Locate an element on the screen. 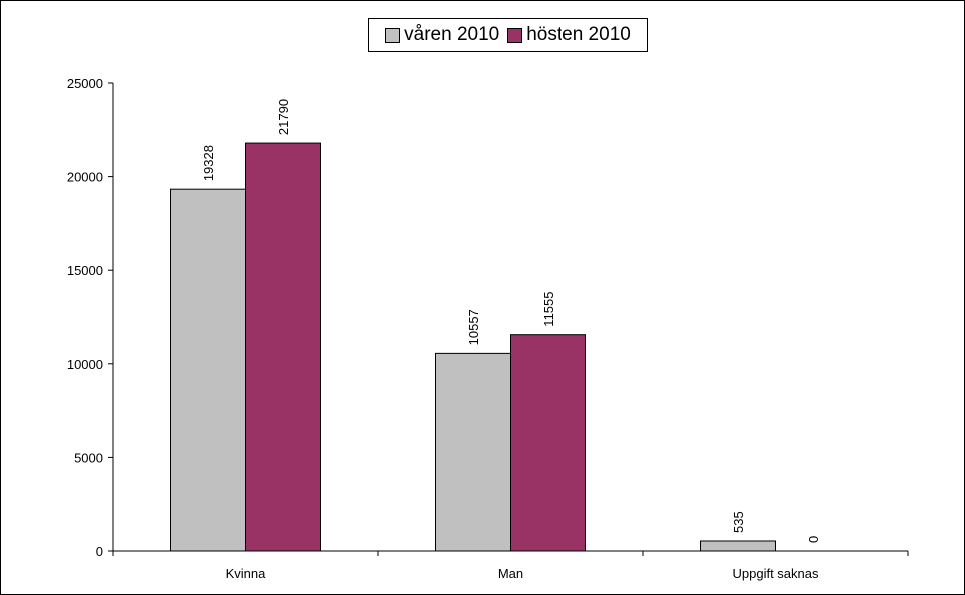 The image size is (965, 595). data-label: 21790 is located at coordinates (283, 117).